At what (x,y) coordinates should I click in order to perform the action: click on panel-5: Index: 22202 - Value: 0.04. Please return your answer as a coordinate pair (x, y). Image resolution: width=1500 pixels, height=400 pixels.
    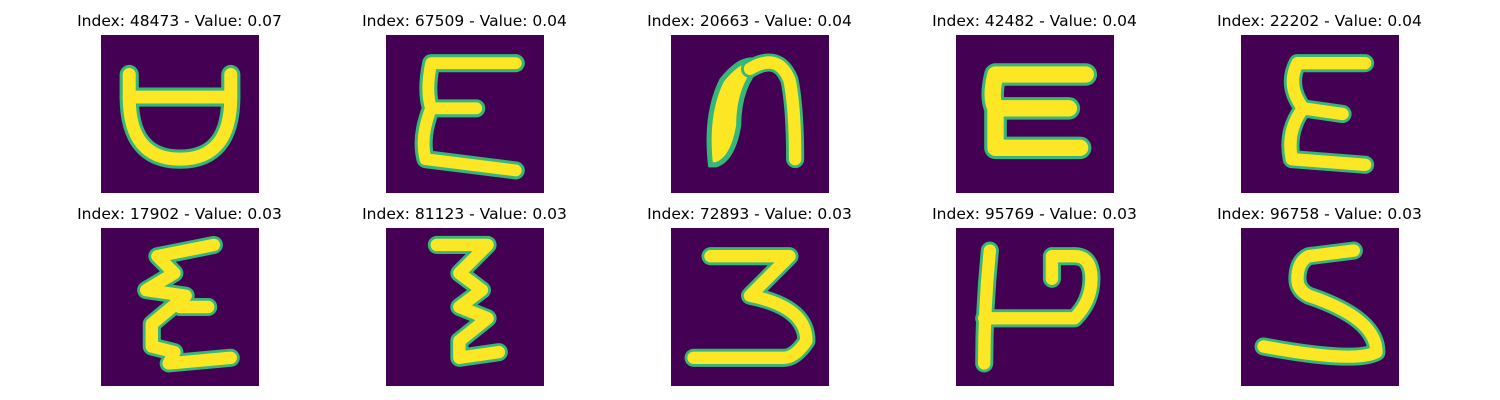
    Looking at the image, I should click on (1319, 96).